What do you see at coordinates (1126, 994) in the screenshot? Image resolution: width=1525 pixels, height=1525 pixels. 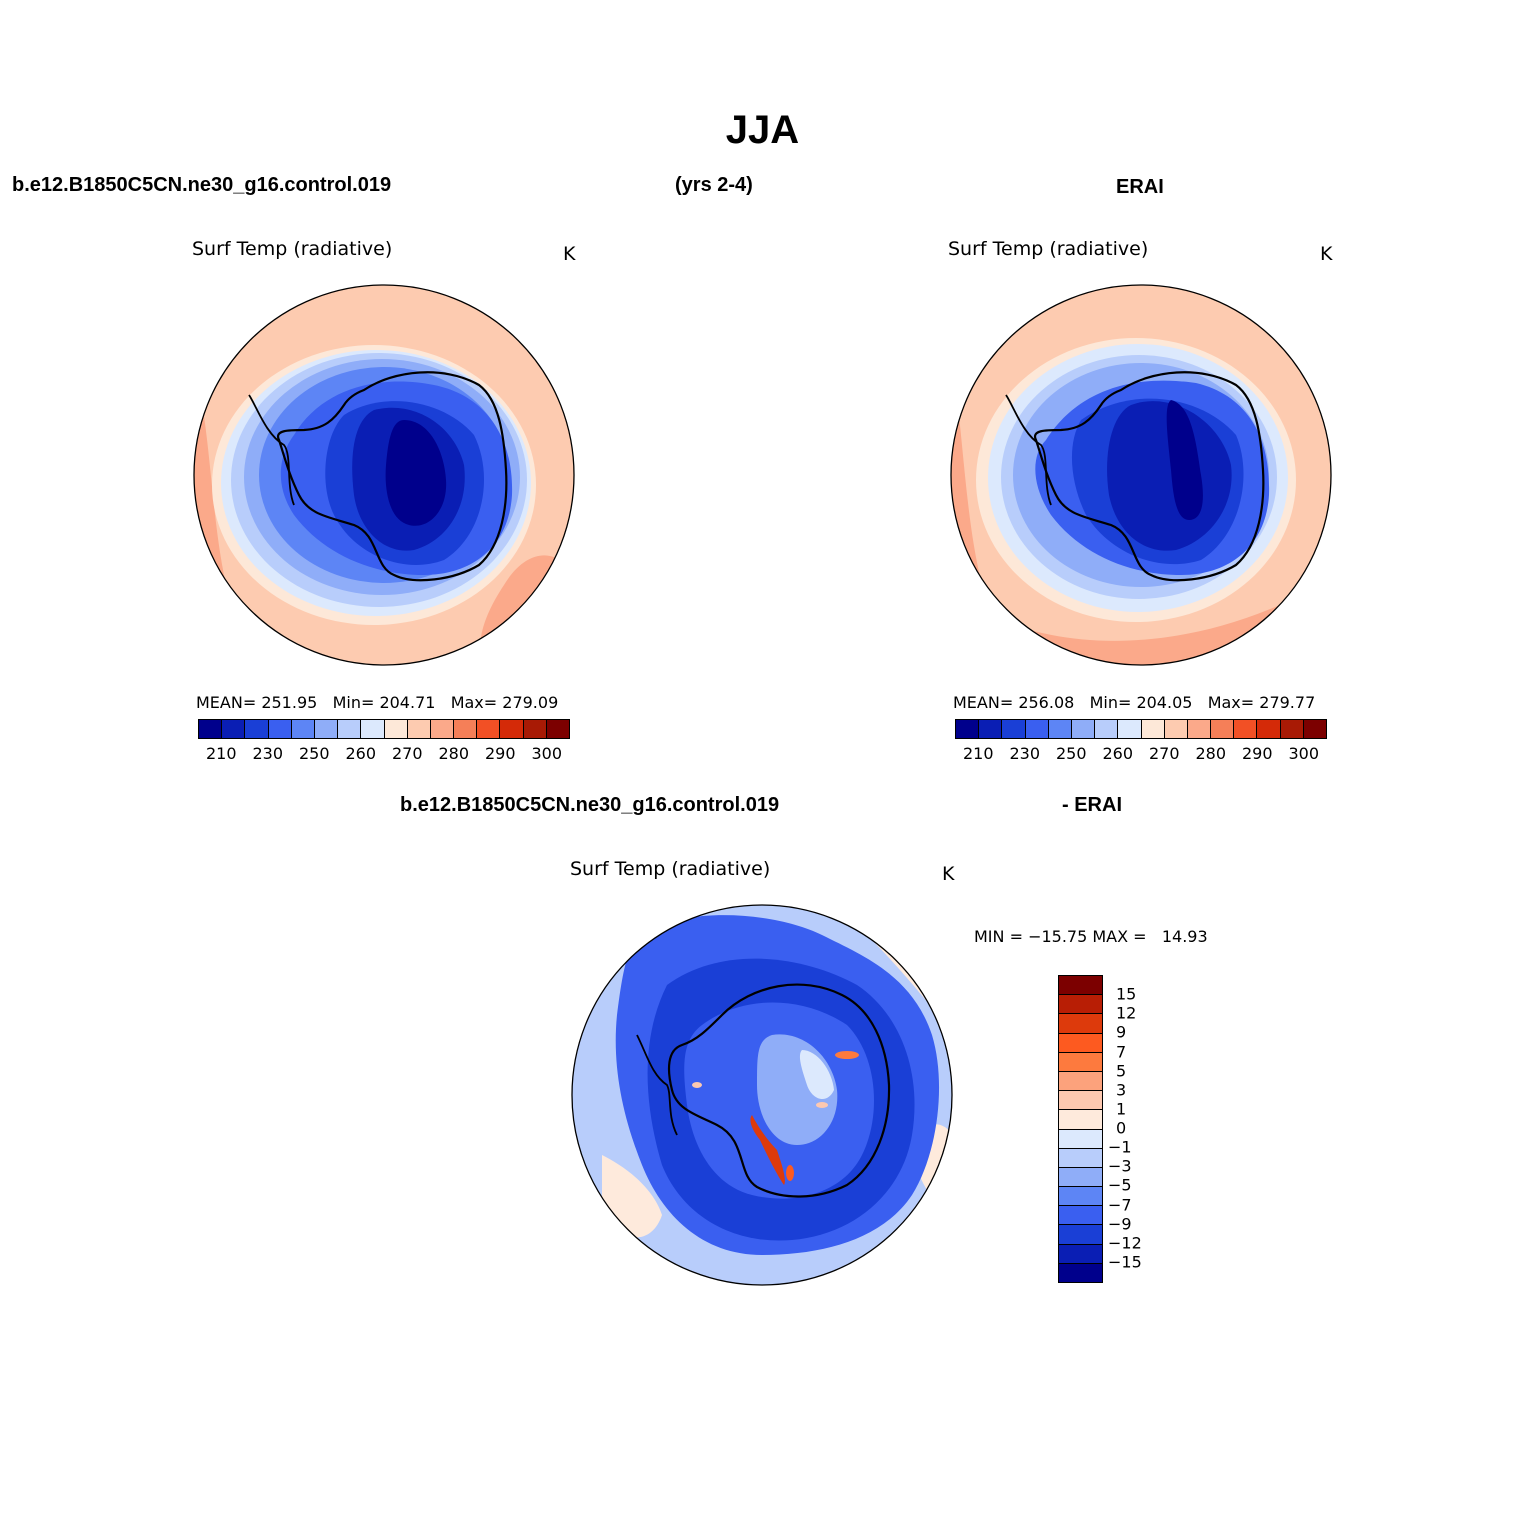 I see `diff-colorbar-tick-label: 15` at bounding box center [1126, 994].